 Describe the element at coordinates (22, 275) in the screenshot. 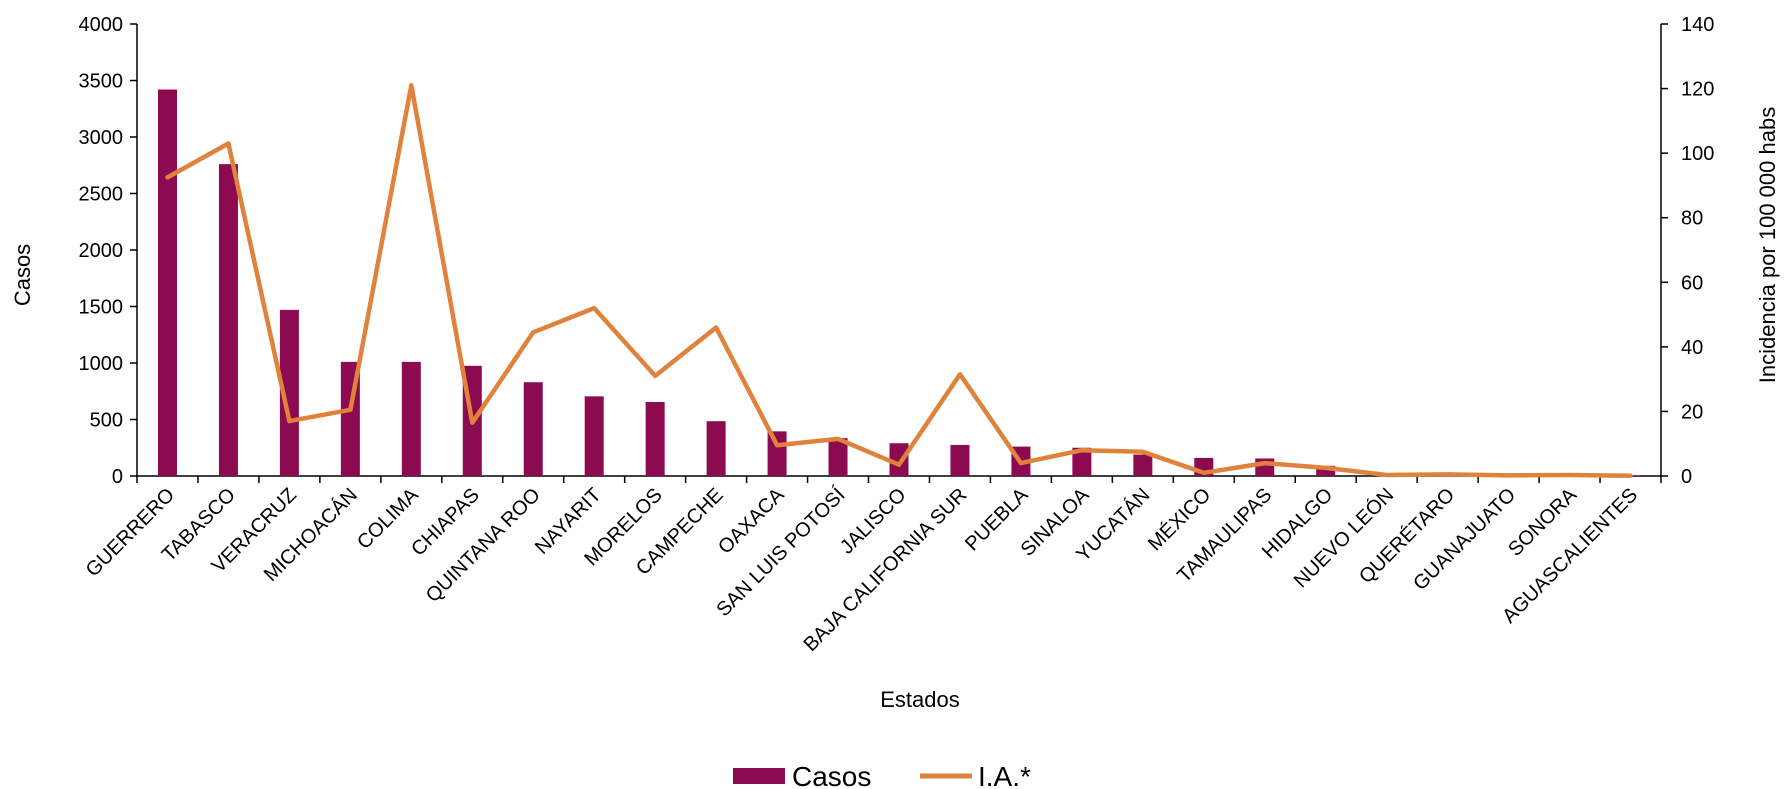

I see `y-axis-title: Casos` at that location.